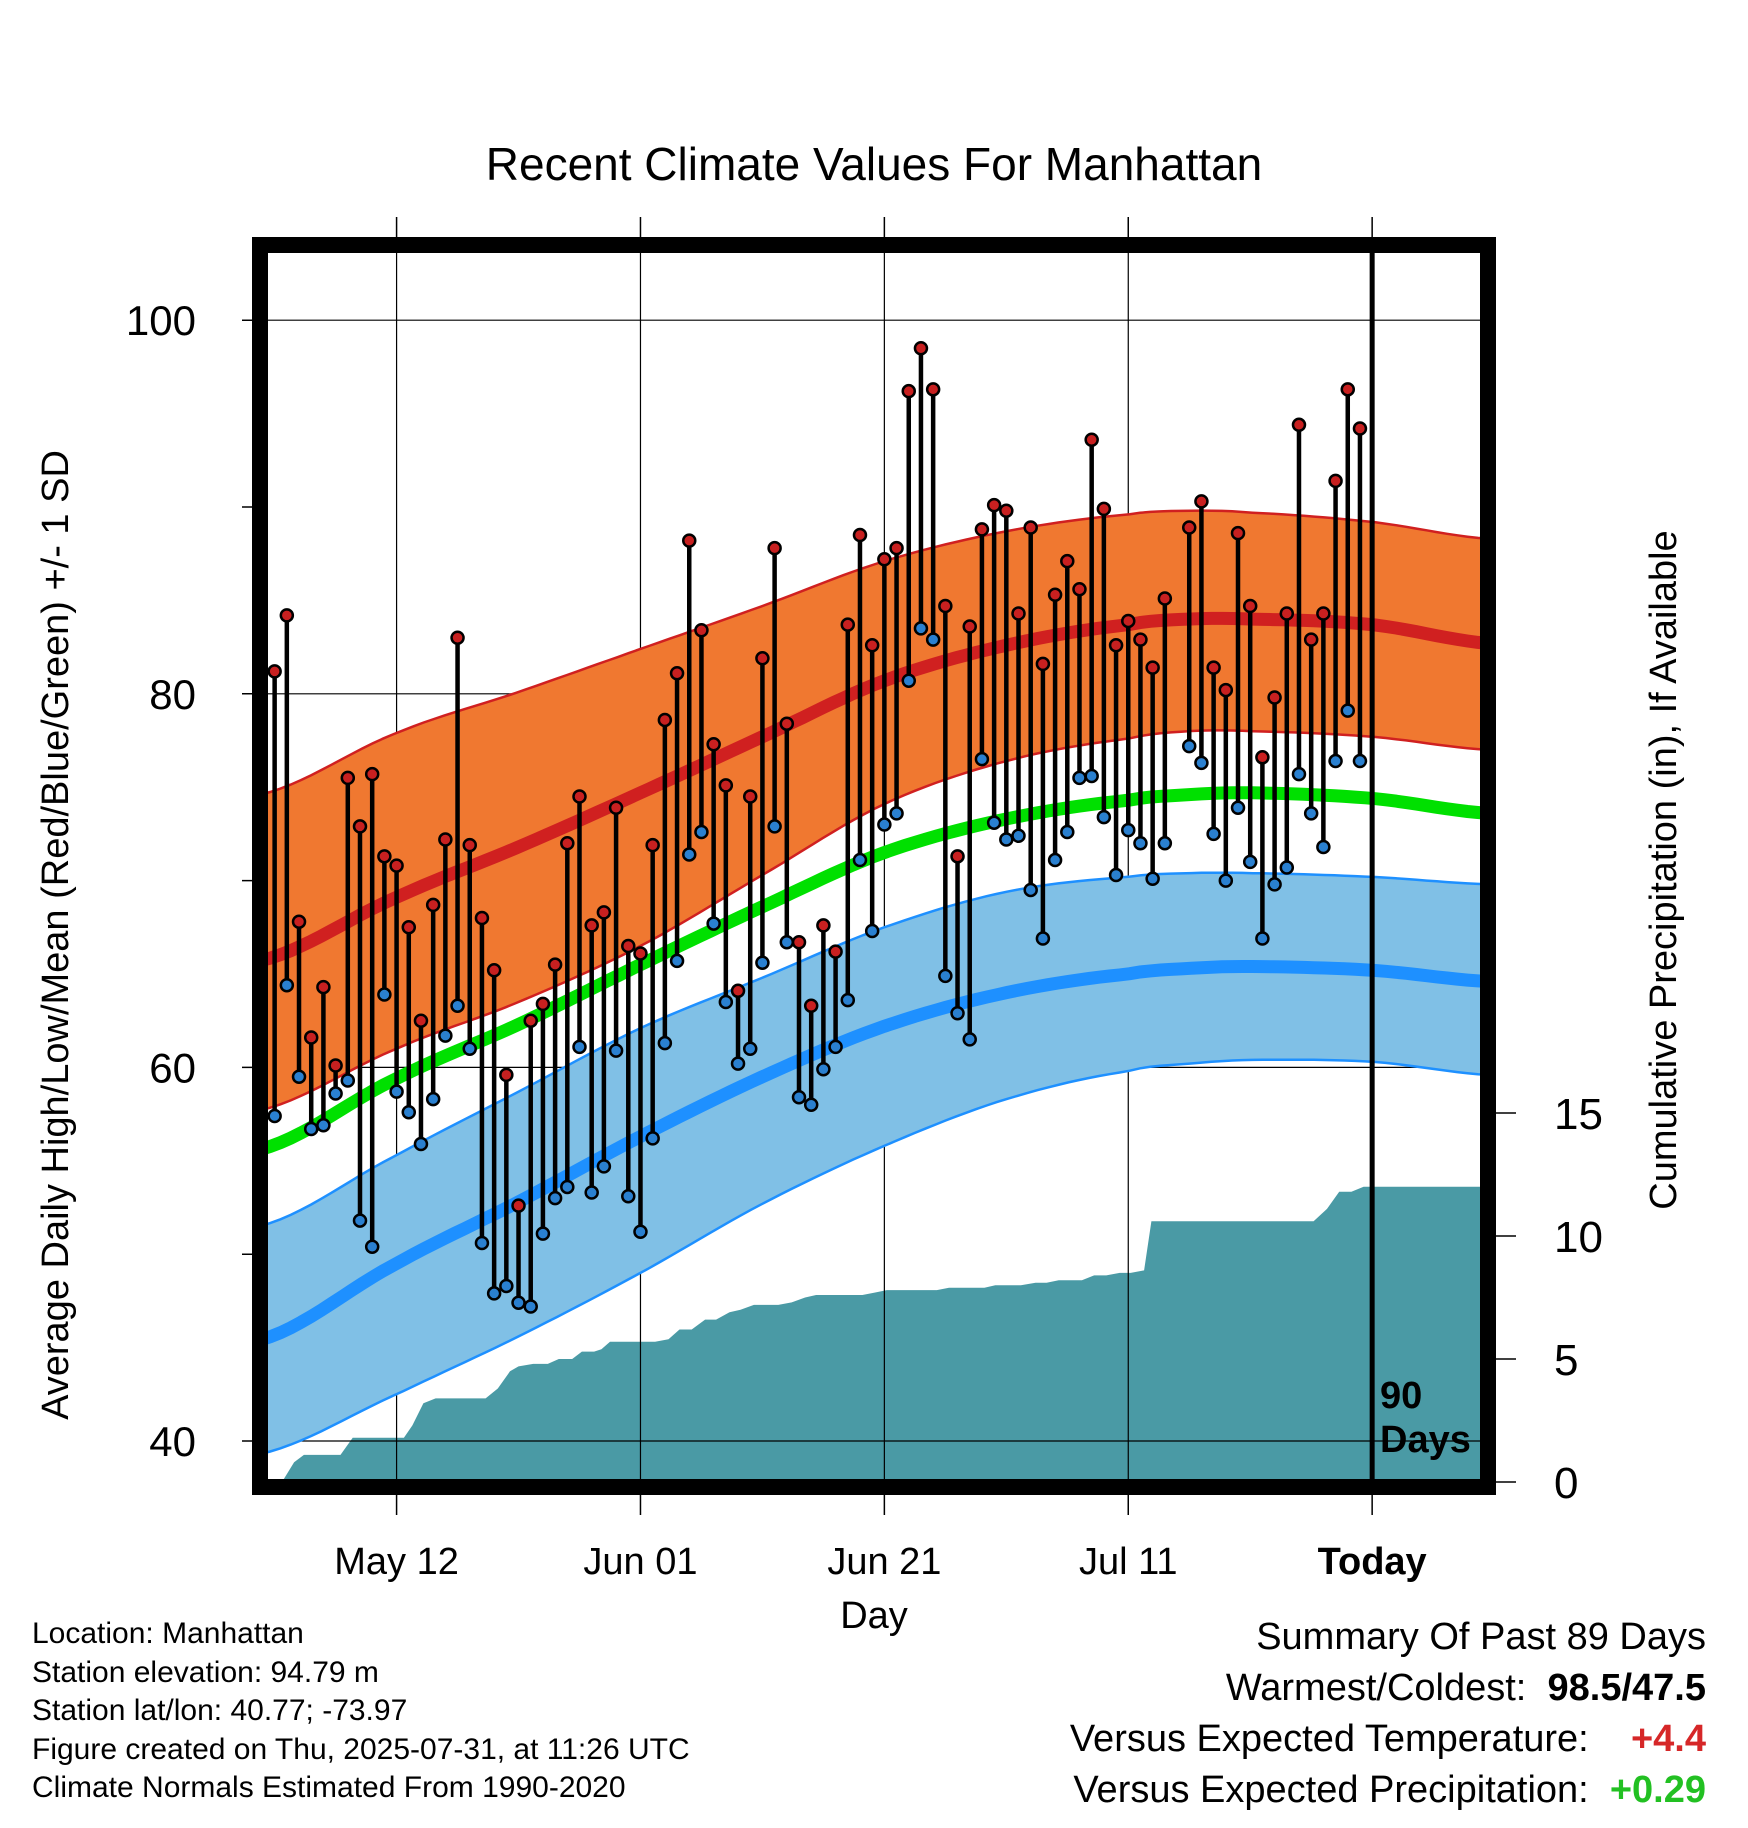 The image size is (1748, 1828). What do you see at coordinates (172, 1067) in the screenshot?
I see `y-tick-label-left: 60` at bounding box center [172, 1067].